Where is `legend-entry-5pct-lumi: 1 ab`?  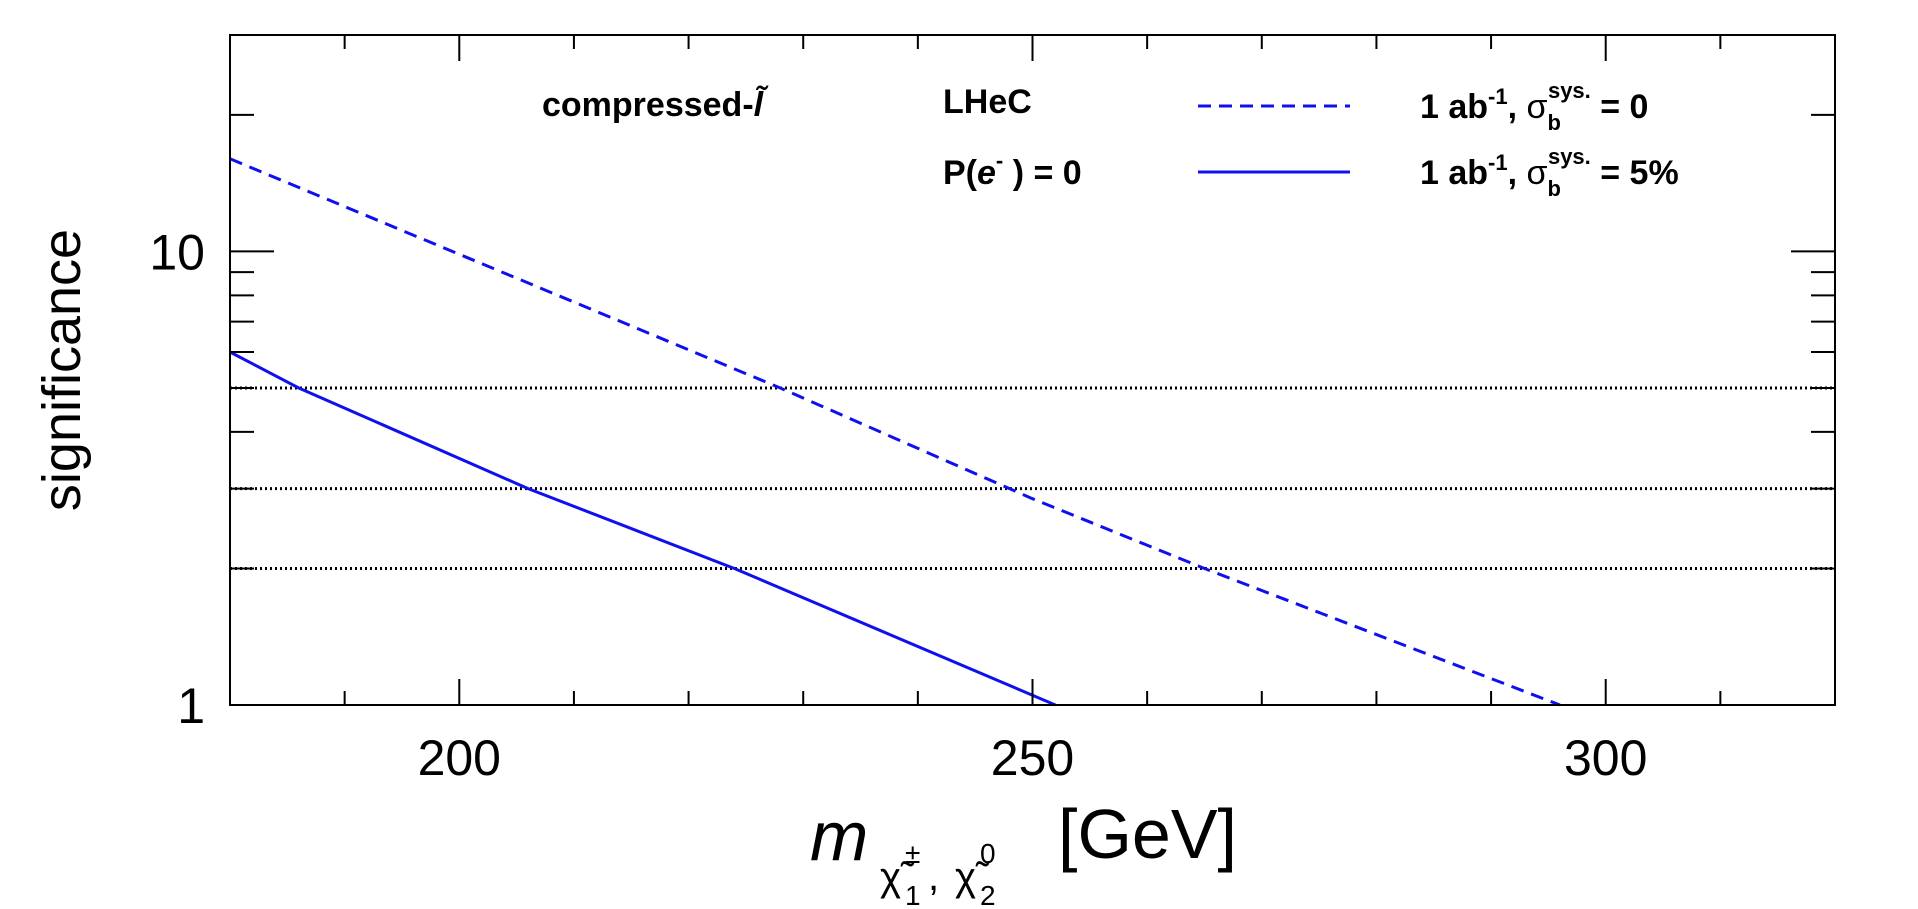 legend-entry-5pct-lumi: 1 ab is located at coordinates (1454, 173).